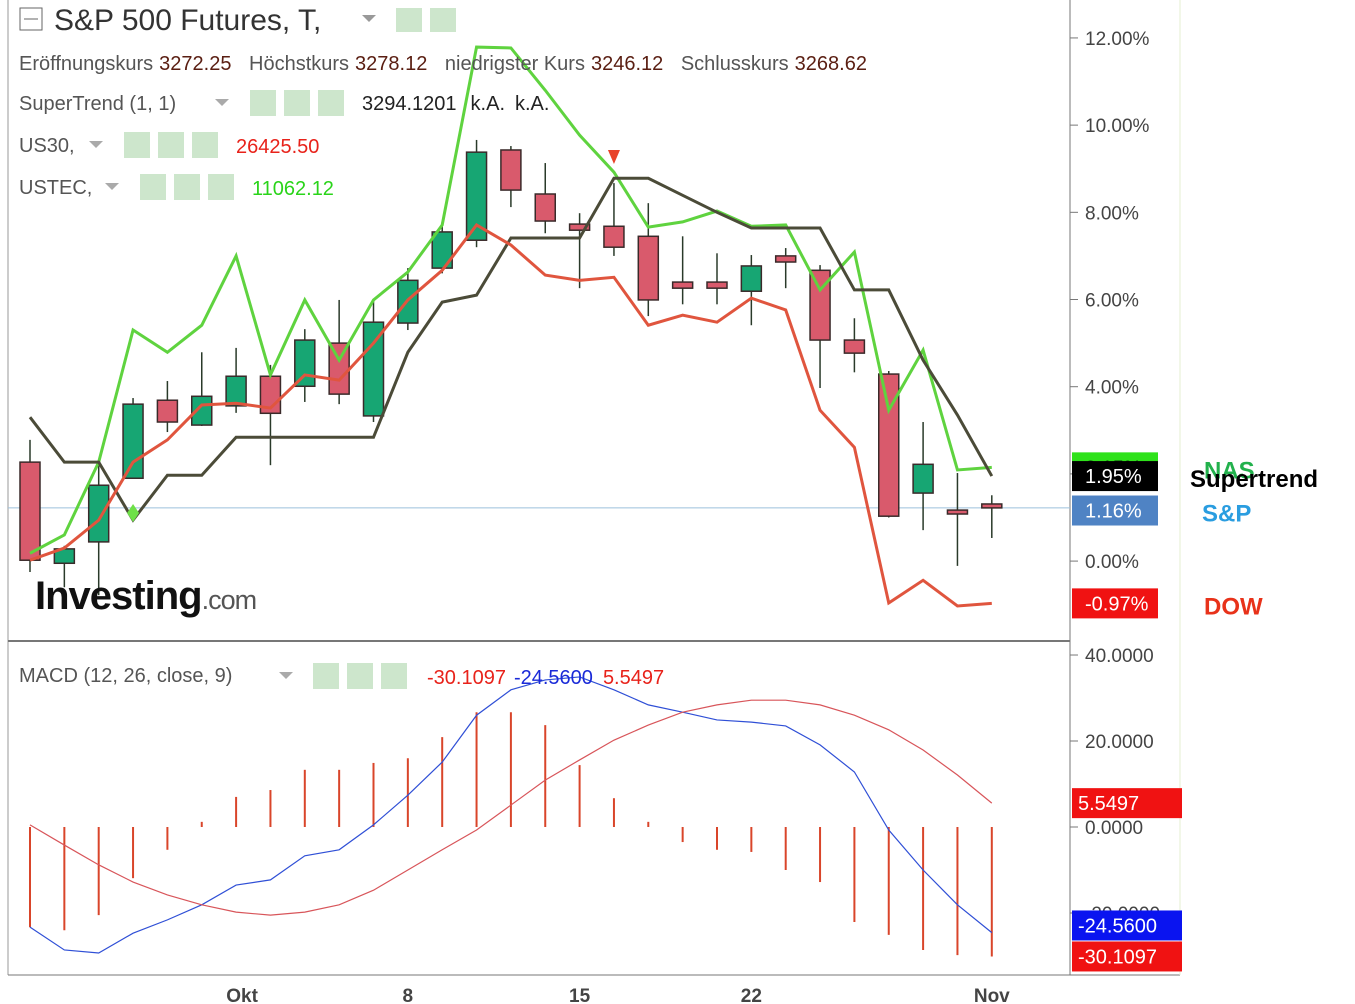 The width and height of the screenshot is (1355, 1004). What do you see at coordinates (97, 104) in the screenshot?
I see `indicator-name: SuperTrend (1, 1)` at bounding box center [97, 104].